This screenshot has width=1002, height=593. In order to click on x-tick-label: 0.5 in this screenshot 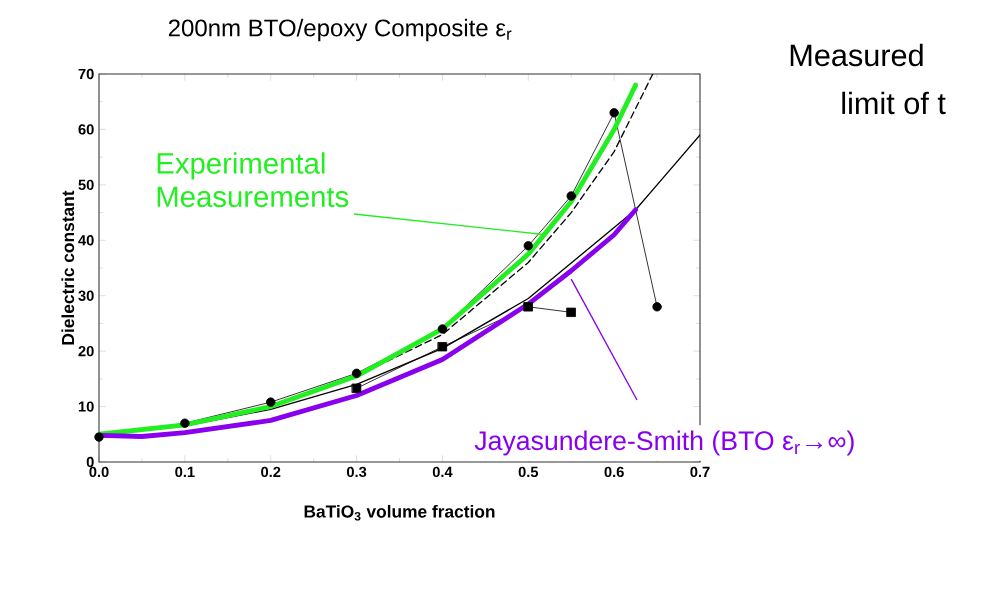, I will do `click(528, 472)`.